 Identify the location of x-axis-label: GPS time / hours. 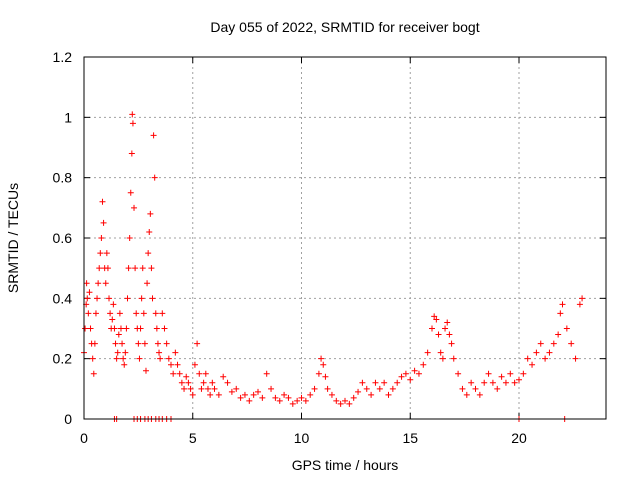
(345, 465).